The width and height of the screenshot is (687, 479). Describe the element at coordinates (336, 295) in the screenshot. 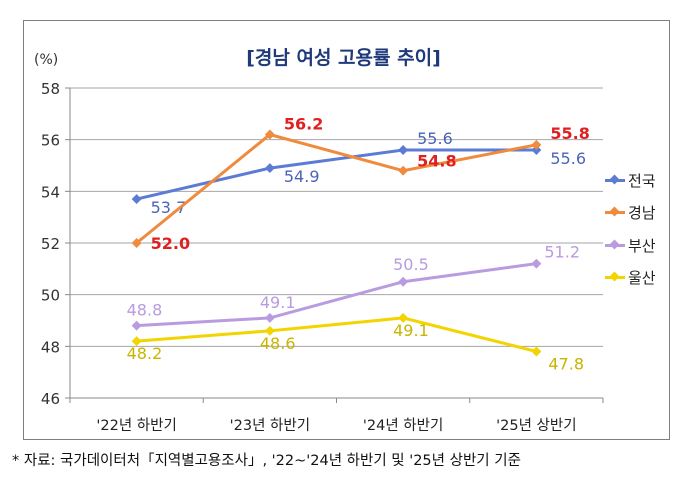

I see `series-line-부산` at that location.